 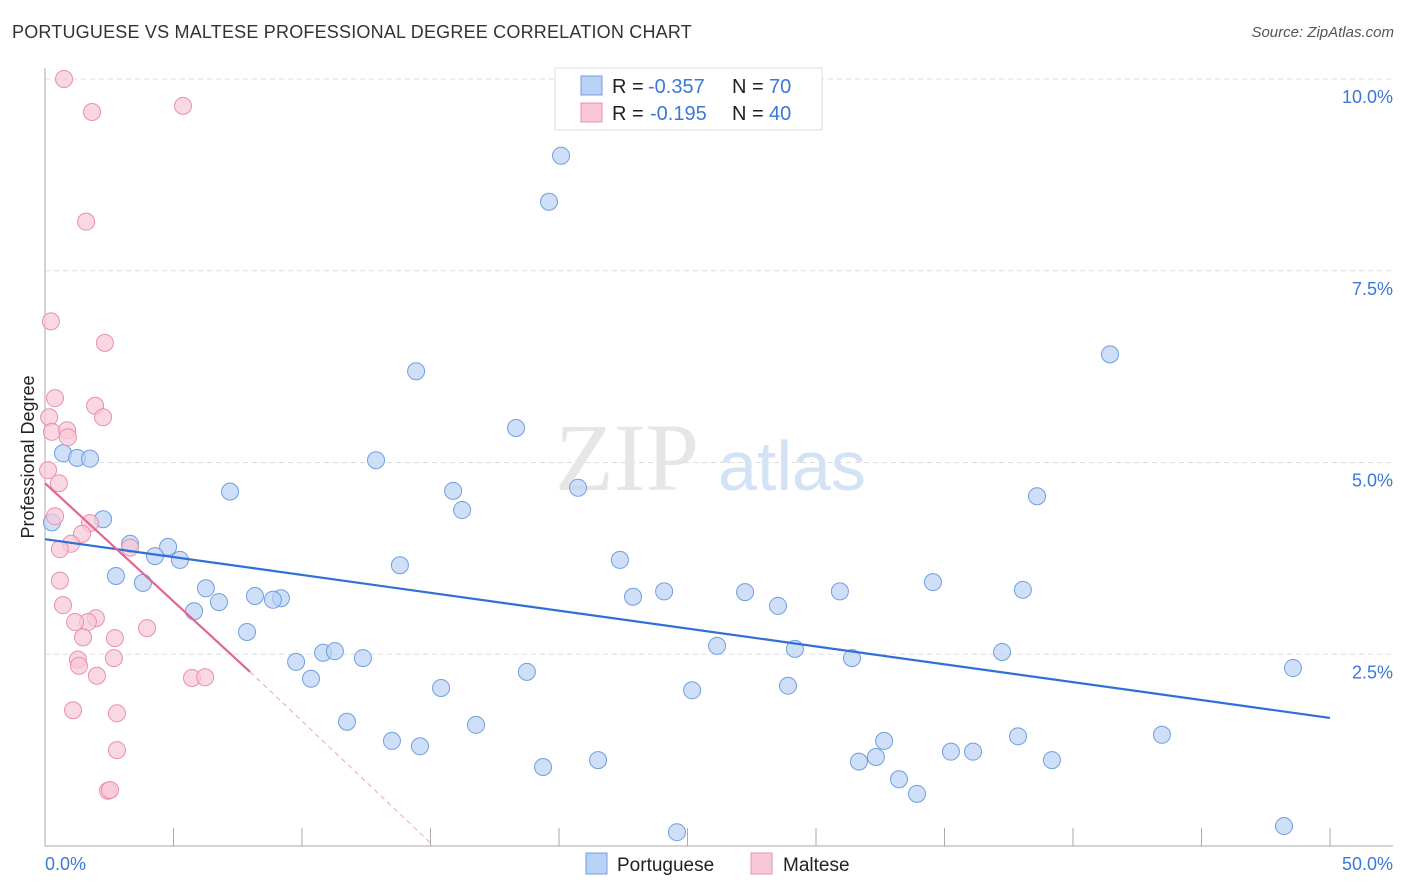 What do you see at coordinates (816, 865) in the screenshot?
I see `bottom-legend-maltese: Maltese` at bounding box center [816, 865].